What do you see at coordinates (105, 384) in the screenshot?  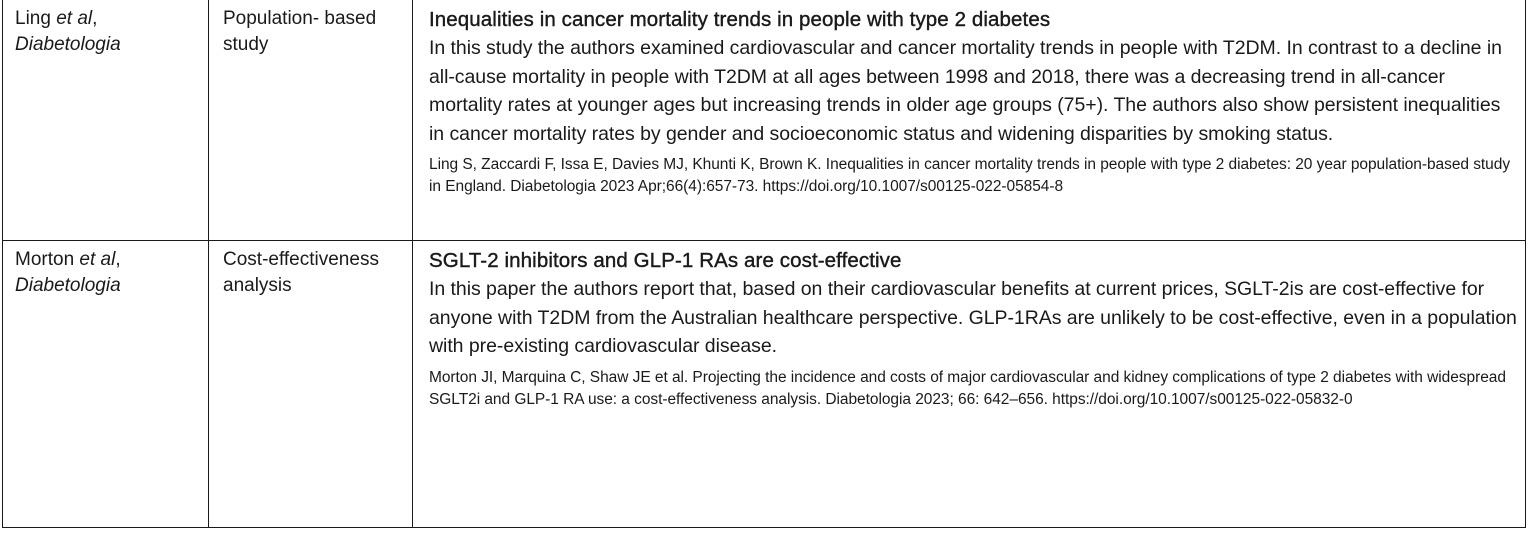 I see `author-cell: Morton et al, Diabetologia` at bounding box center [105, 384].